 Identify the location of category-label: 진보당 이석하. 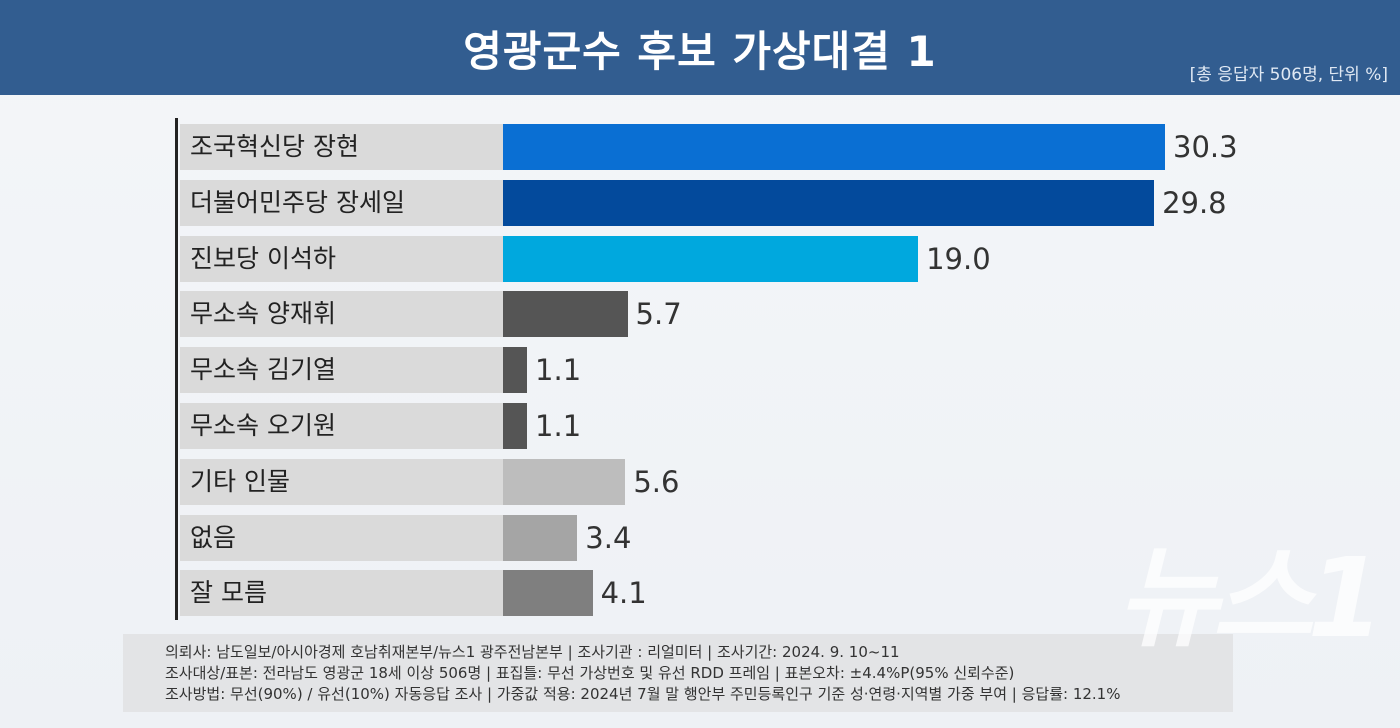
(341, 258).